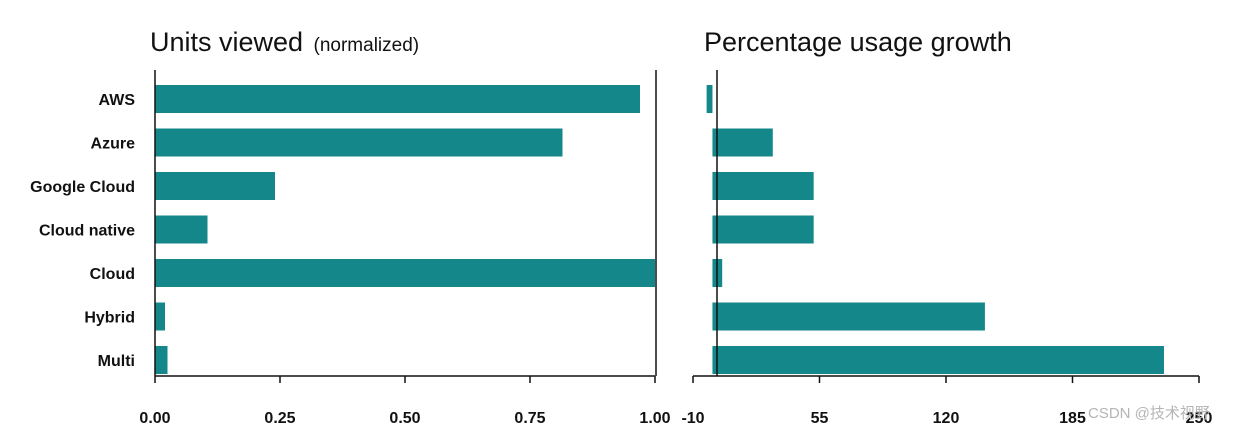  What do you see at coordinates (160, 316) in the screenshot?
I see `left-bar-hybrid` at bounding box center [160, 316].